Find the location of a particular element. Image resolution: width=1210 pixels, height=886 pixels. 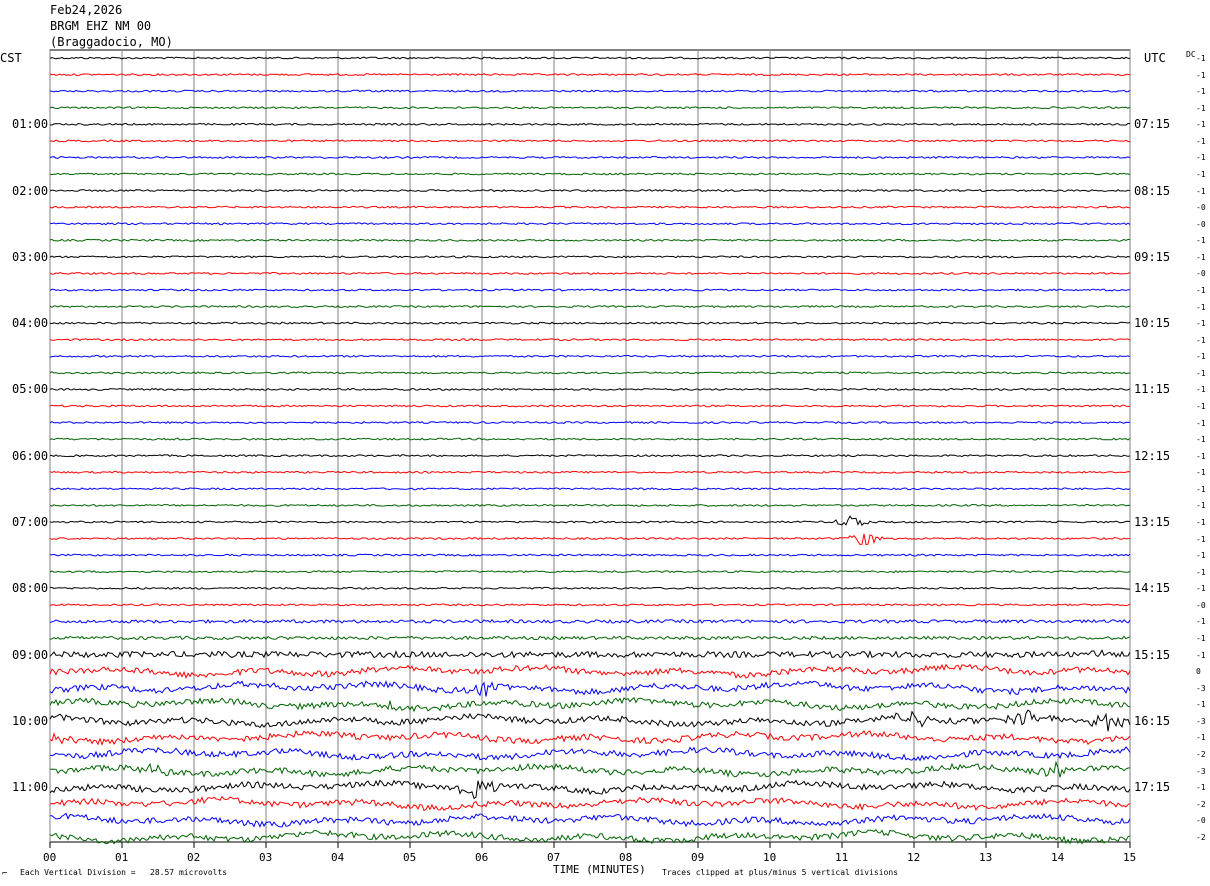

left-hour-label: 09:00 is located at coordinates (30, 654).